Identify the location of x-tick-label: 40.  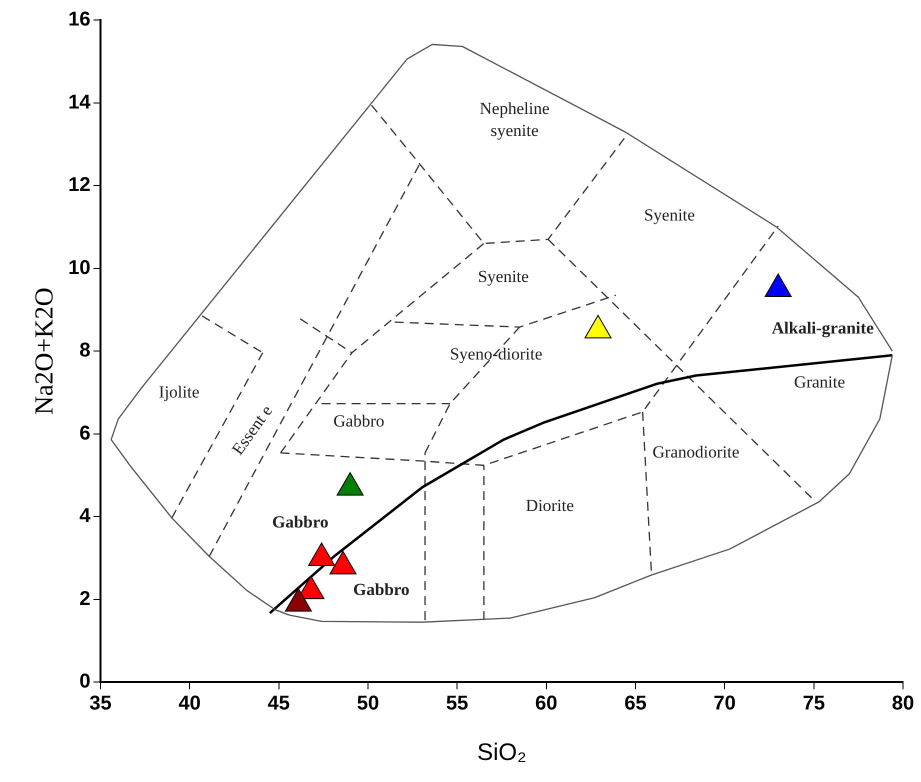
(189, 703).